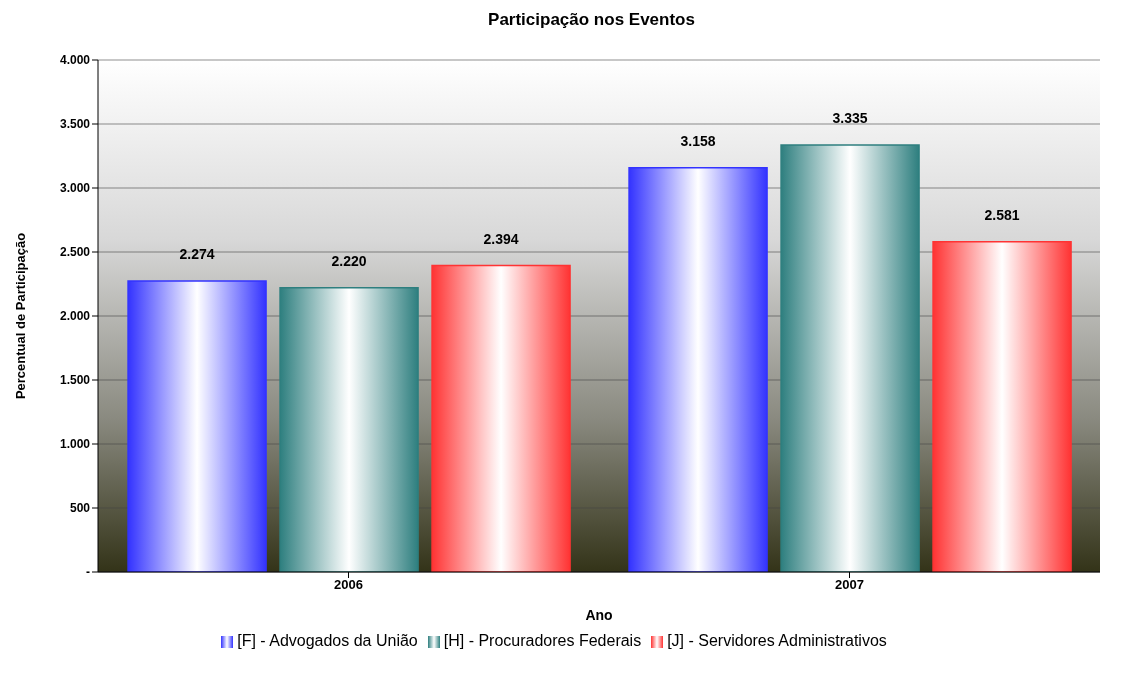 This screenshot has width=1123, height=687. Describe the element at coordinates (88, 572) in the screenshot. I see `y-tick-label: -` at that location.